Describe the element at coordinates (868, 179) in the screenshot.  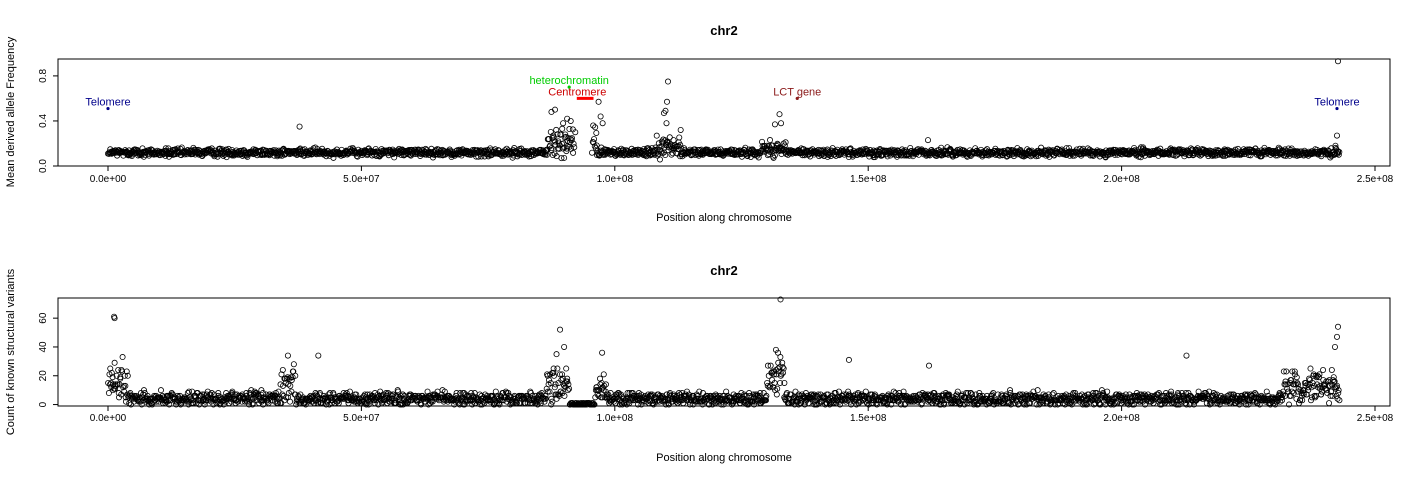
I see `x-tick-label: 1.5e+08` at that location.